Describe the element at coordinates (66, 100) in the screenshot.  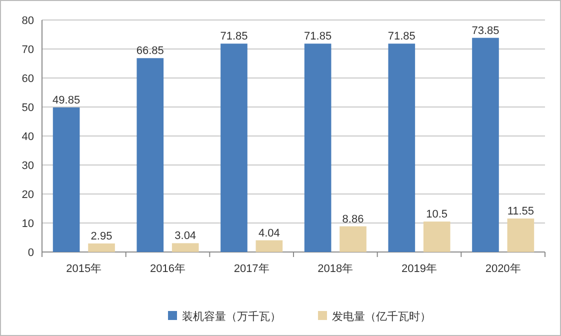
I see `data-label: 49.85` at that location.